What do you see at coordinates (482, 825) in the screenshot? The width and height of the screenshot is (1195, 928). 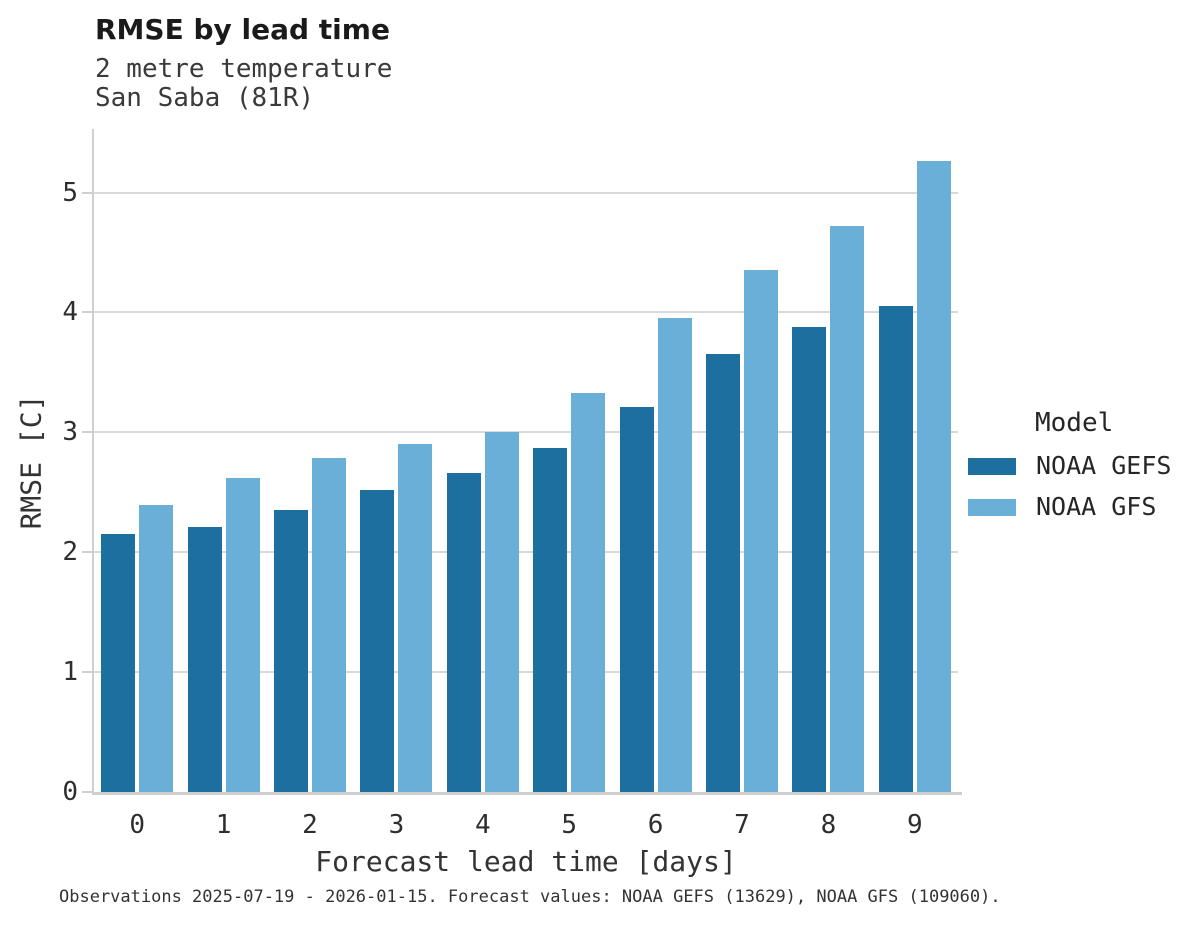 I see `x-tick-label-4: 4` at bounding box center [482, 825].